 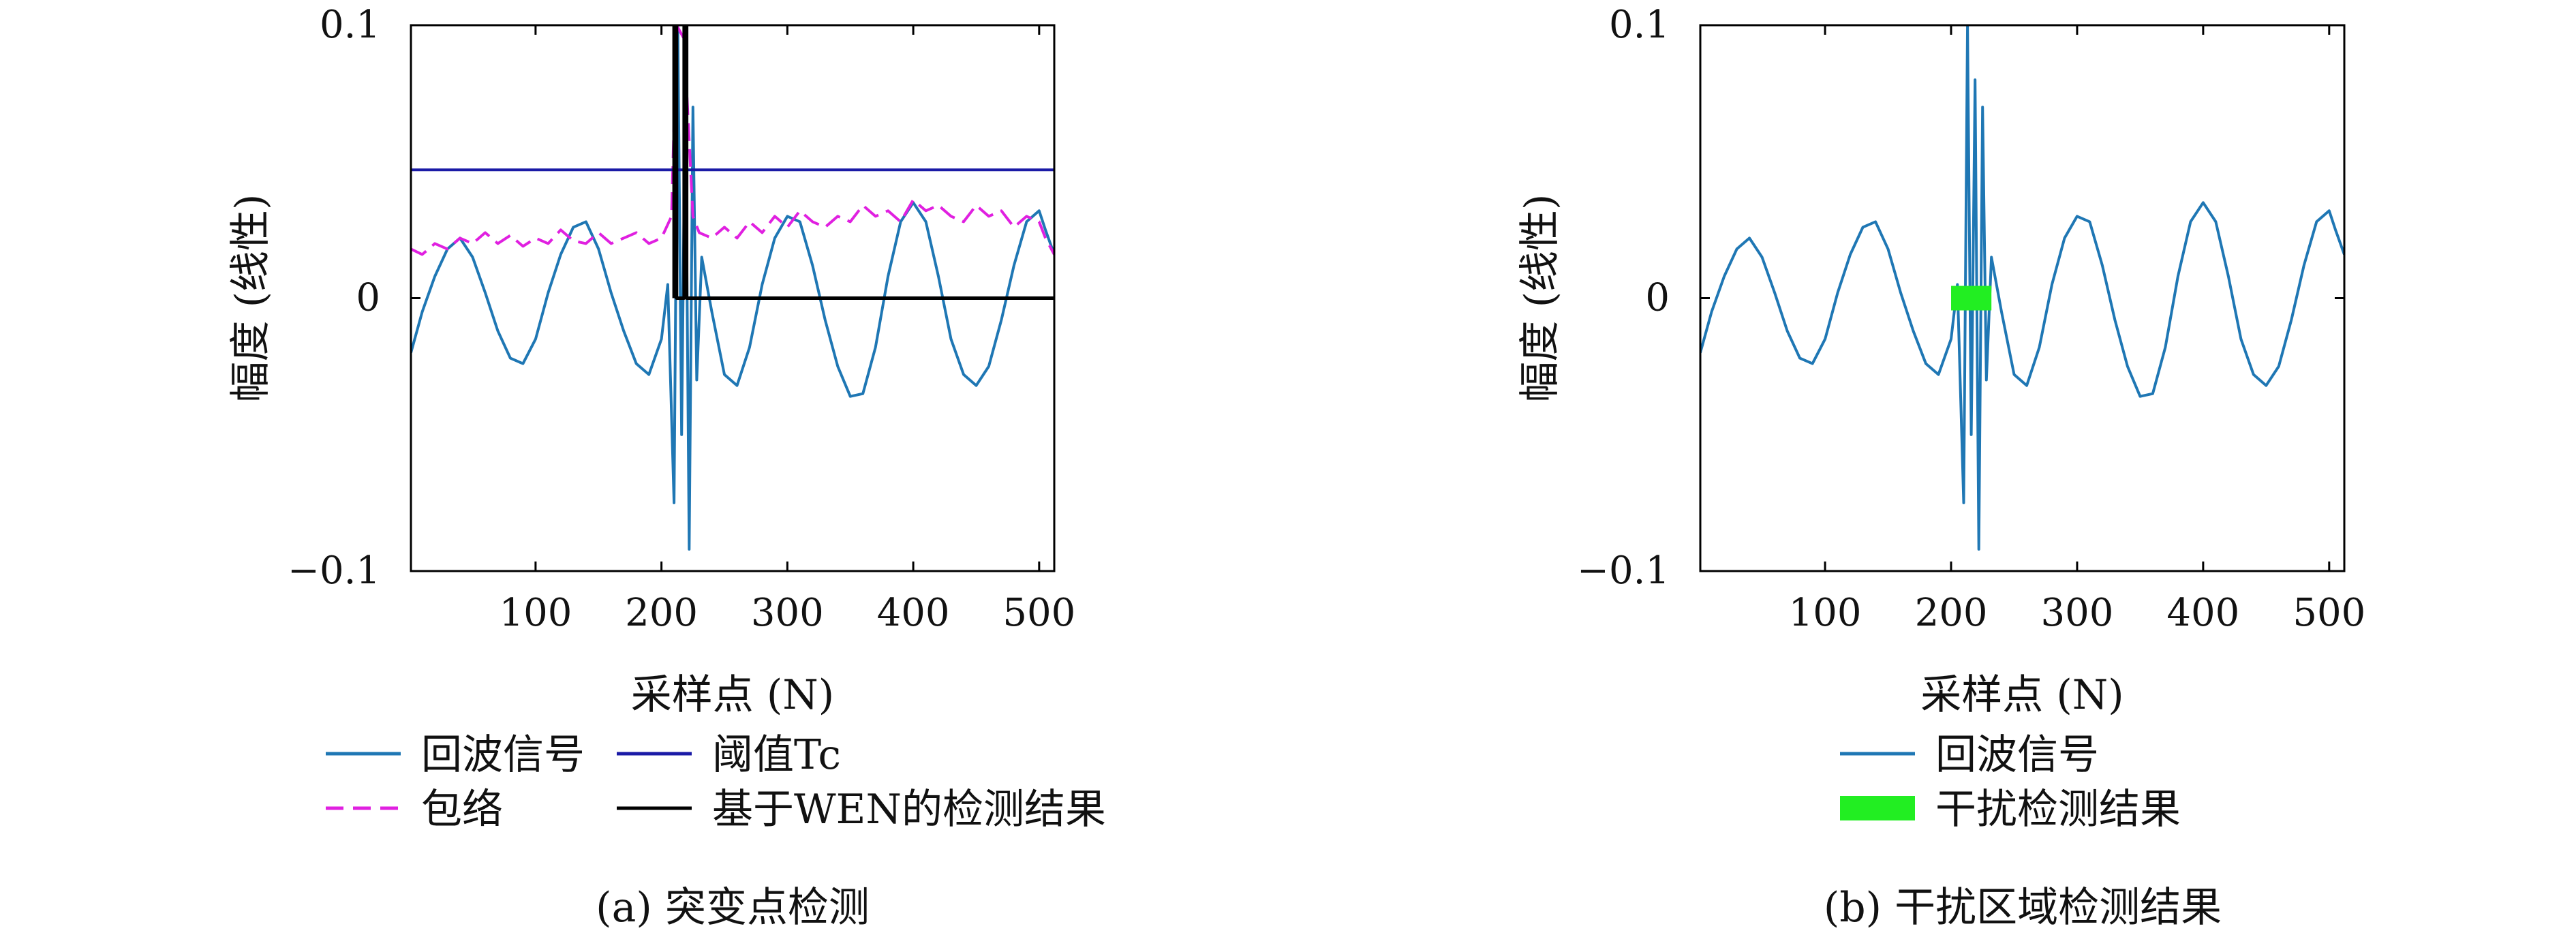 I want to click on legend-swatch, so click(x=1877, y=808).